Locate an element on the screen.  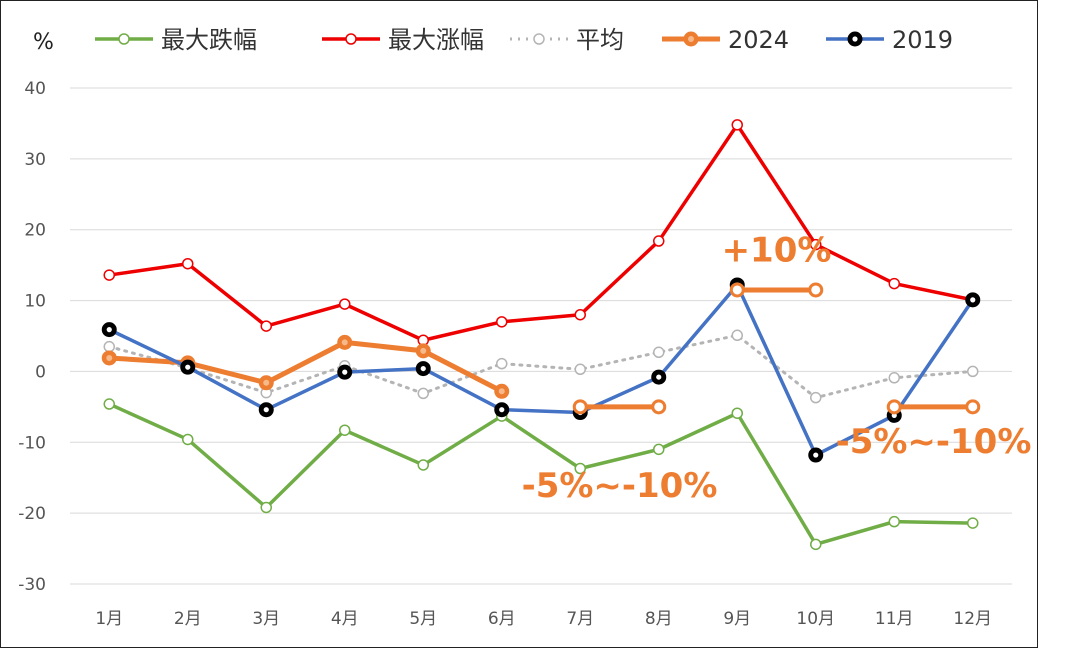
x-tick-label: 12月 is located at coordinates (972, 619).